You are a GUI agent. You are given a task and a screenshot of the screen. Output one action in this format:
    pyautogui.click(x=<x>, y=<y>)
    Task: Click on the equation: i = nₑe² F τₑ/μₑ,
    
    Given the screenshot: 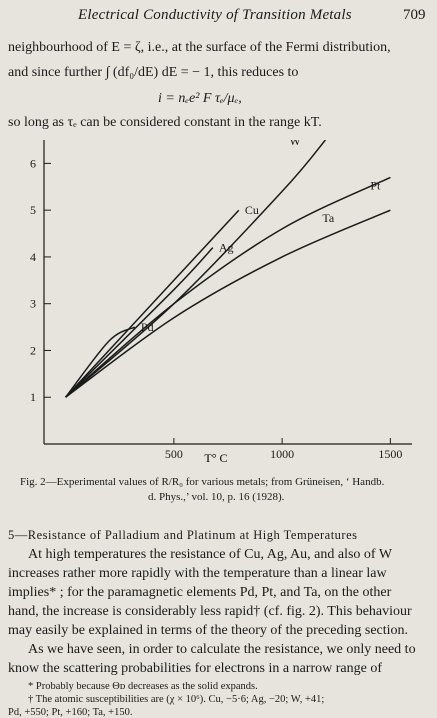 What is the action you would take?
    pyautogui.click(x=200, y=98)
    